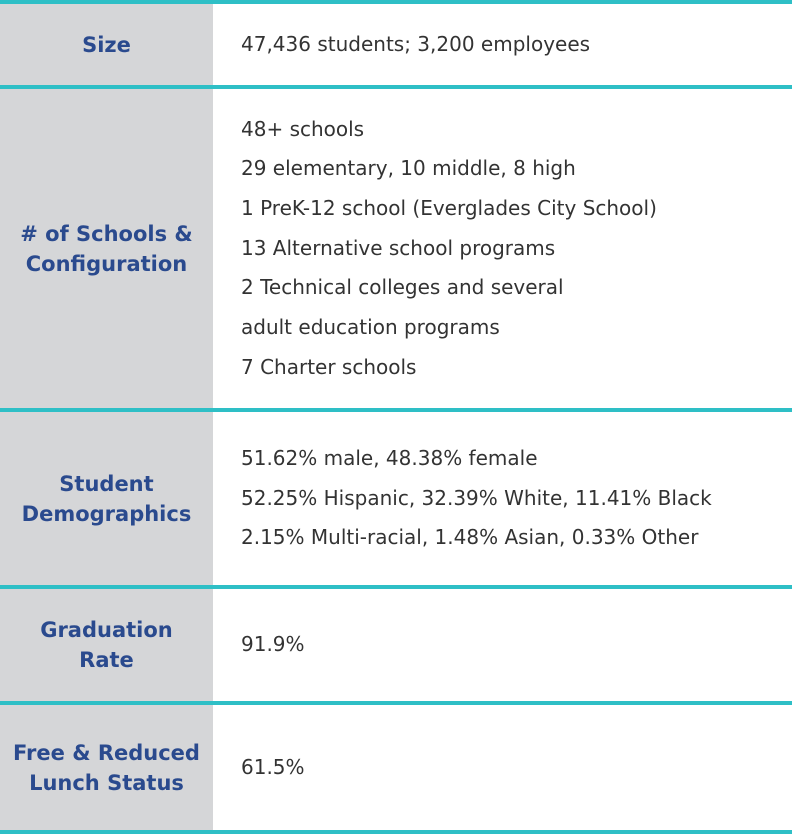 The width and height of the screenshot is (792, 835). I want to click on table-row-graduation: Graduation Rate 91.9%, so click(396, 645).